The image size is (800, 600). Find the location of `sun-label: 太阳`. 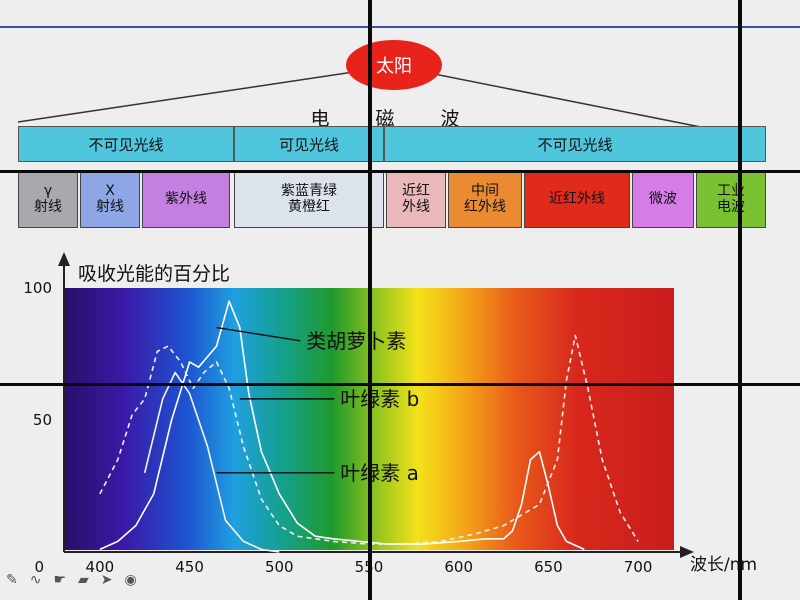

sun-label: 太阳 is located at coordinates (394, 66).